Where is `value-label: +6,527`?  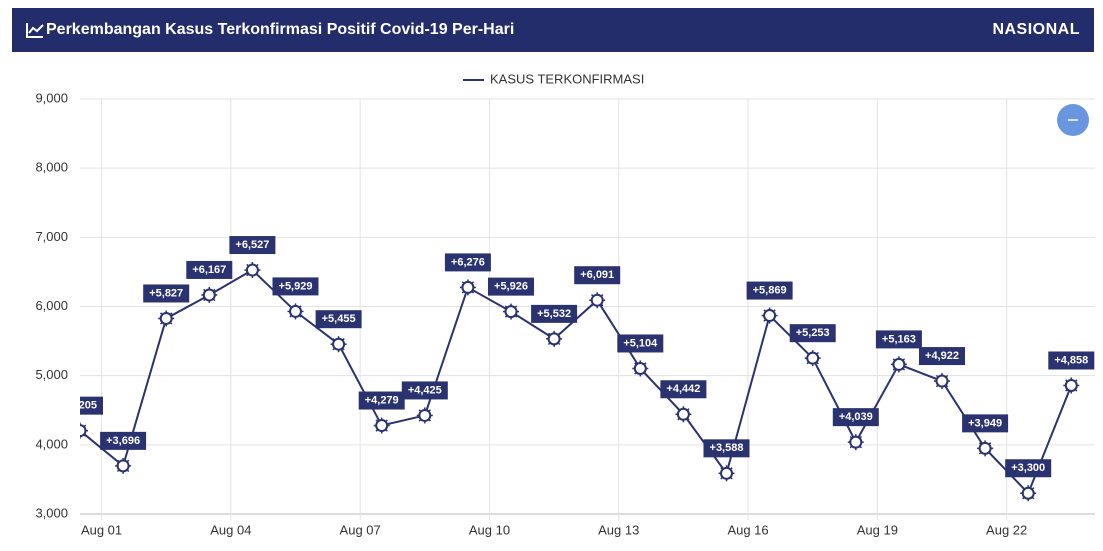 value-label: +6,527 is located at coordinates (252, 245).